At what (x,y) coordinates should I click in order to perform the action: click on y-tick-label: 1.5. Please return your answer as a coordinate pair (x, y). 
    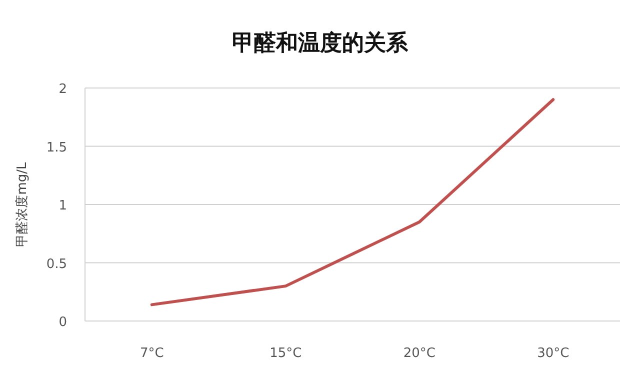
    Looking at the image, I should click on (56, 148).